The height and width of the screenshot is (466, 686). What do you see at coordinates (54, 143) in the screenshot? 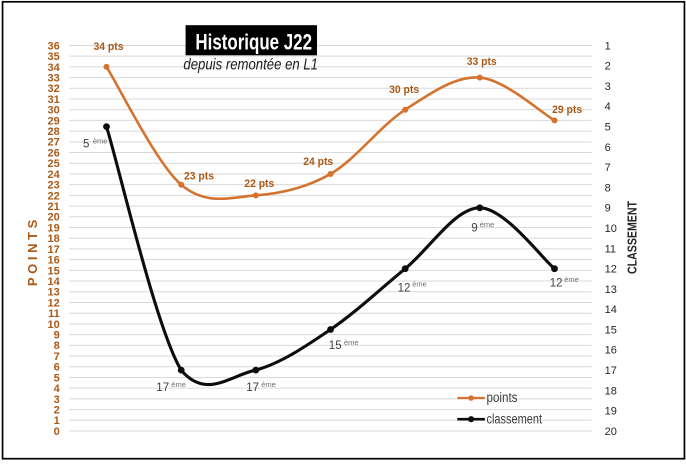
I see `svg-text: 27` at bounding box center [54, 143].